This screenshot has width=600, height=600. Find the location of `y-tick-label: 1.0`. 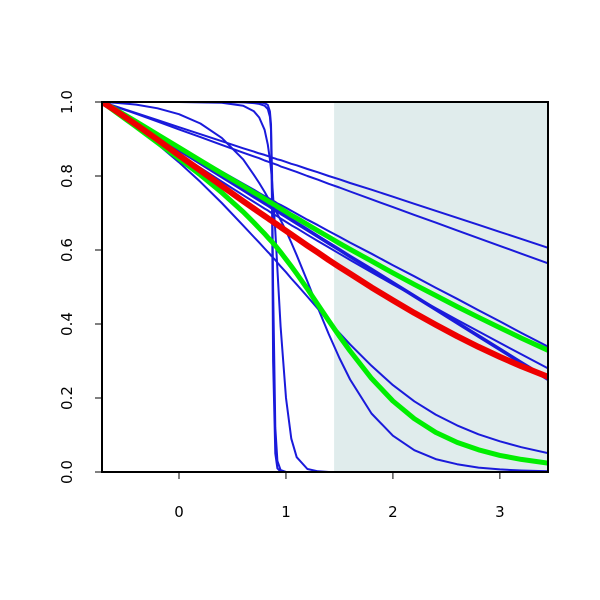

y-tick-label: 1.0 is located at coordinates (67, 102).